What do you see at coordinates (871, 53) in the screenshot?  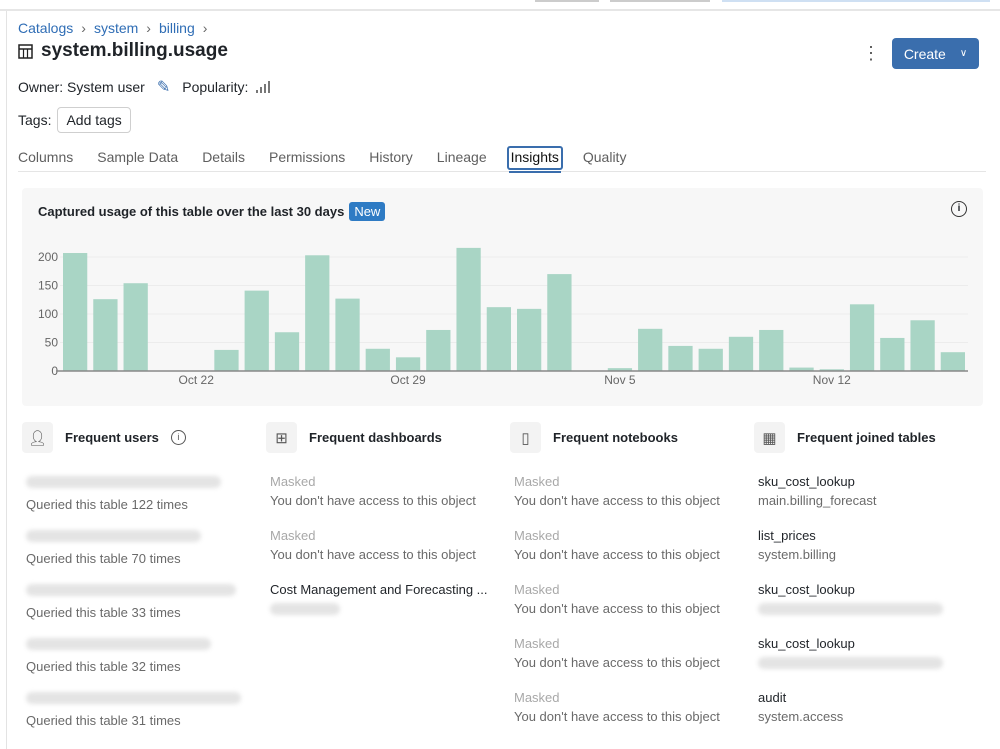 I see `more-options-icon: ⋮` at bounding box center [871, 53].